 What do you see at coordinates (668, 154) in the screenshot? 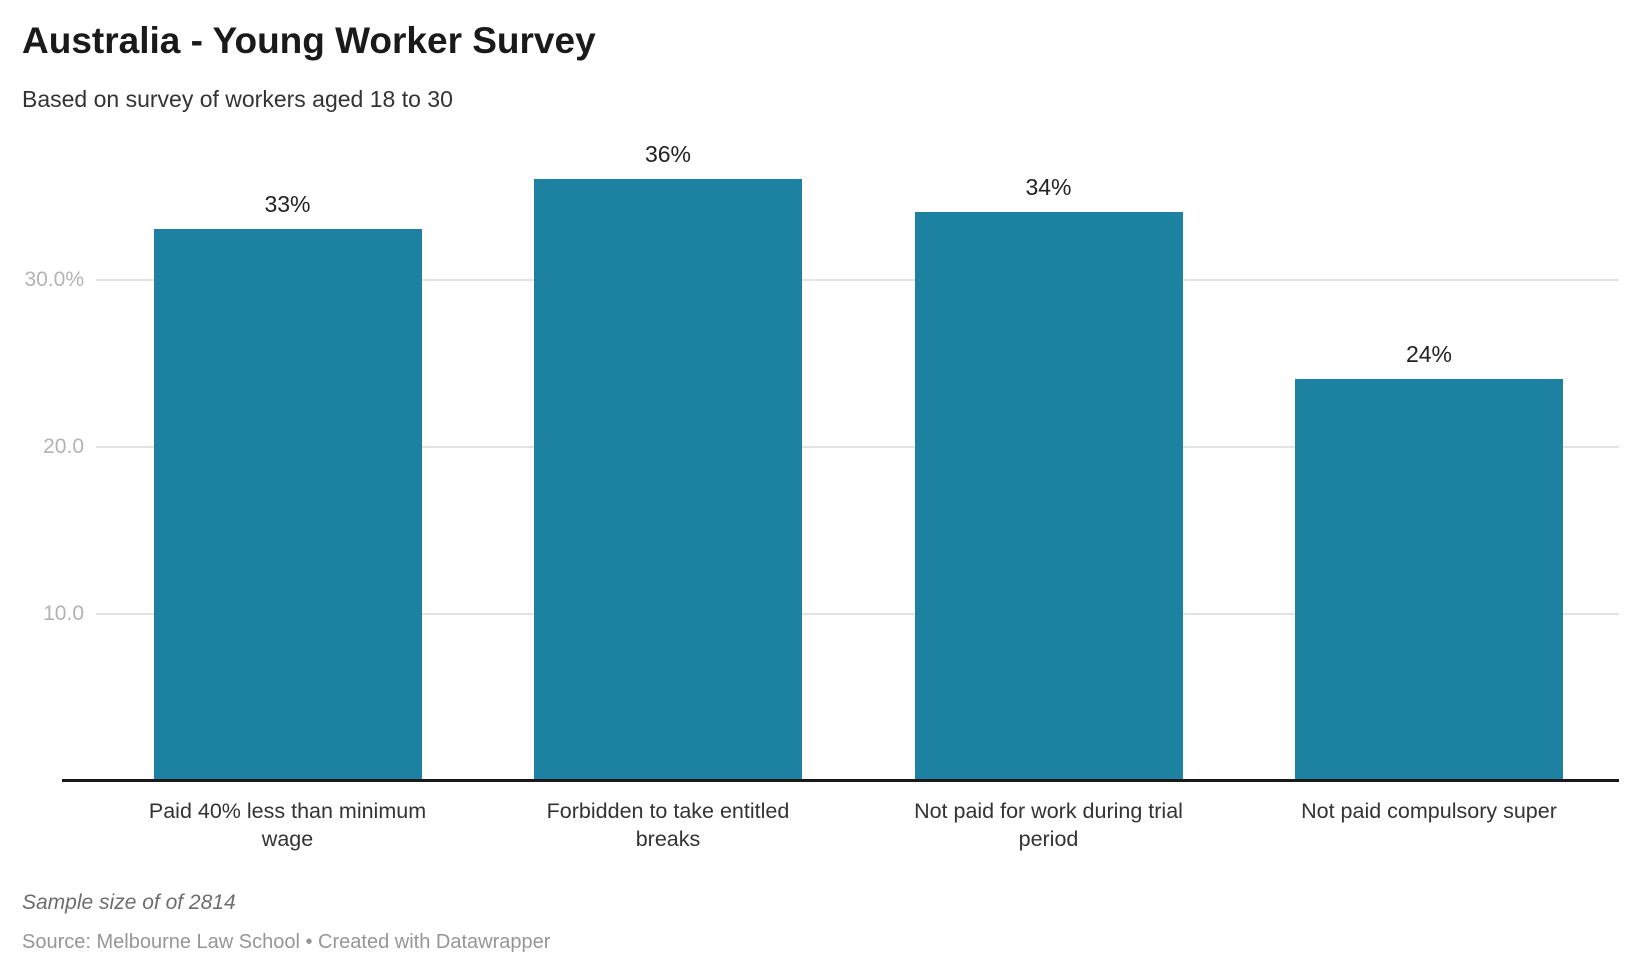
I see `value-label-1: 36%` at bounding box center [668, 154].